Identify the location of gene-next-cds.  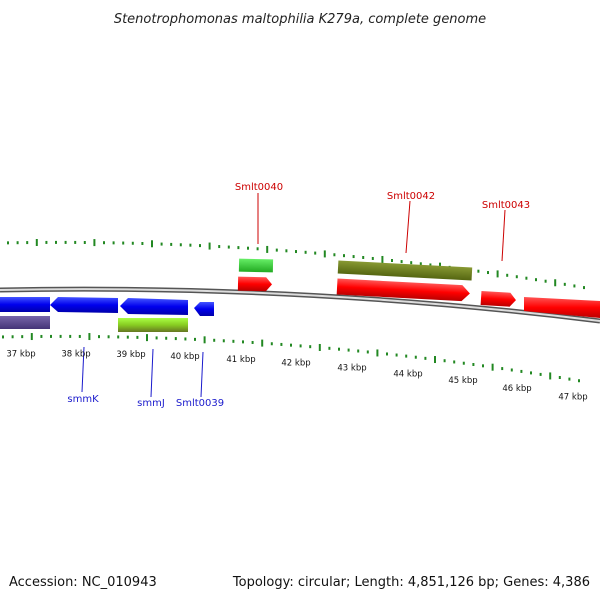
(562, 307).